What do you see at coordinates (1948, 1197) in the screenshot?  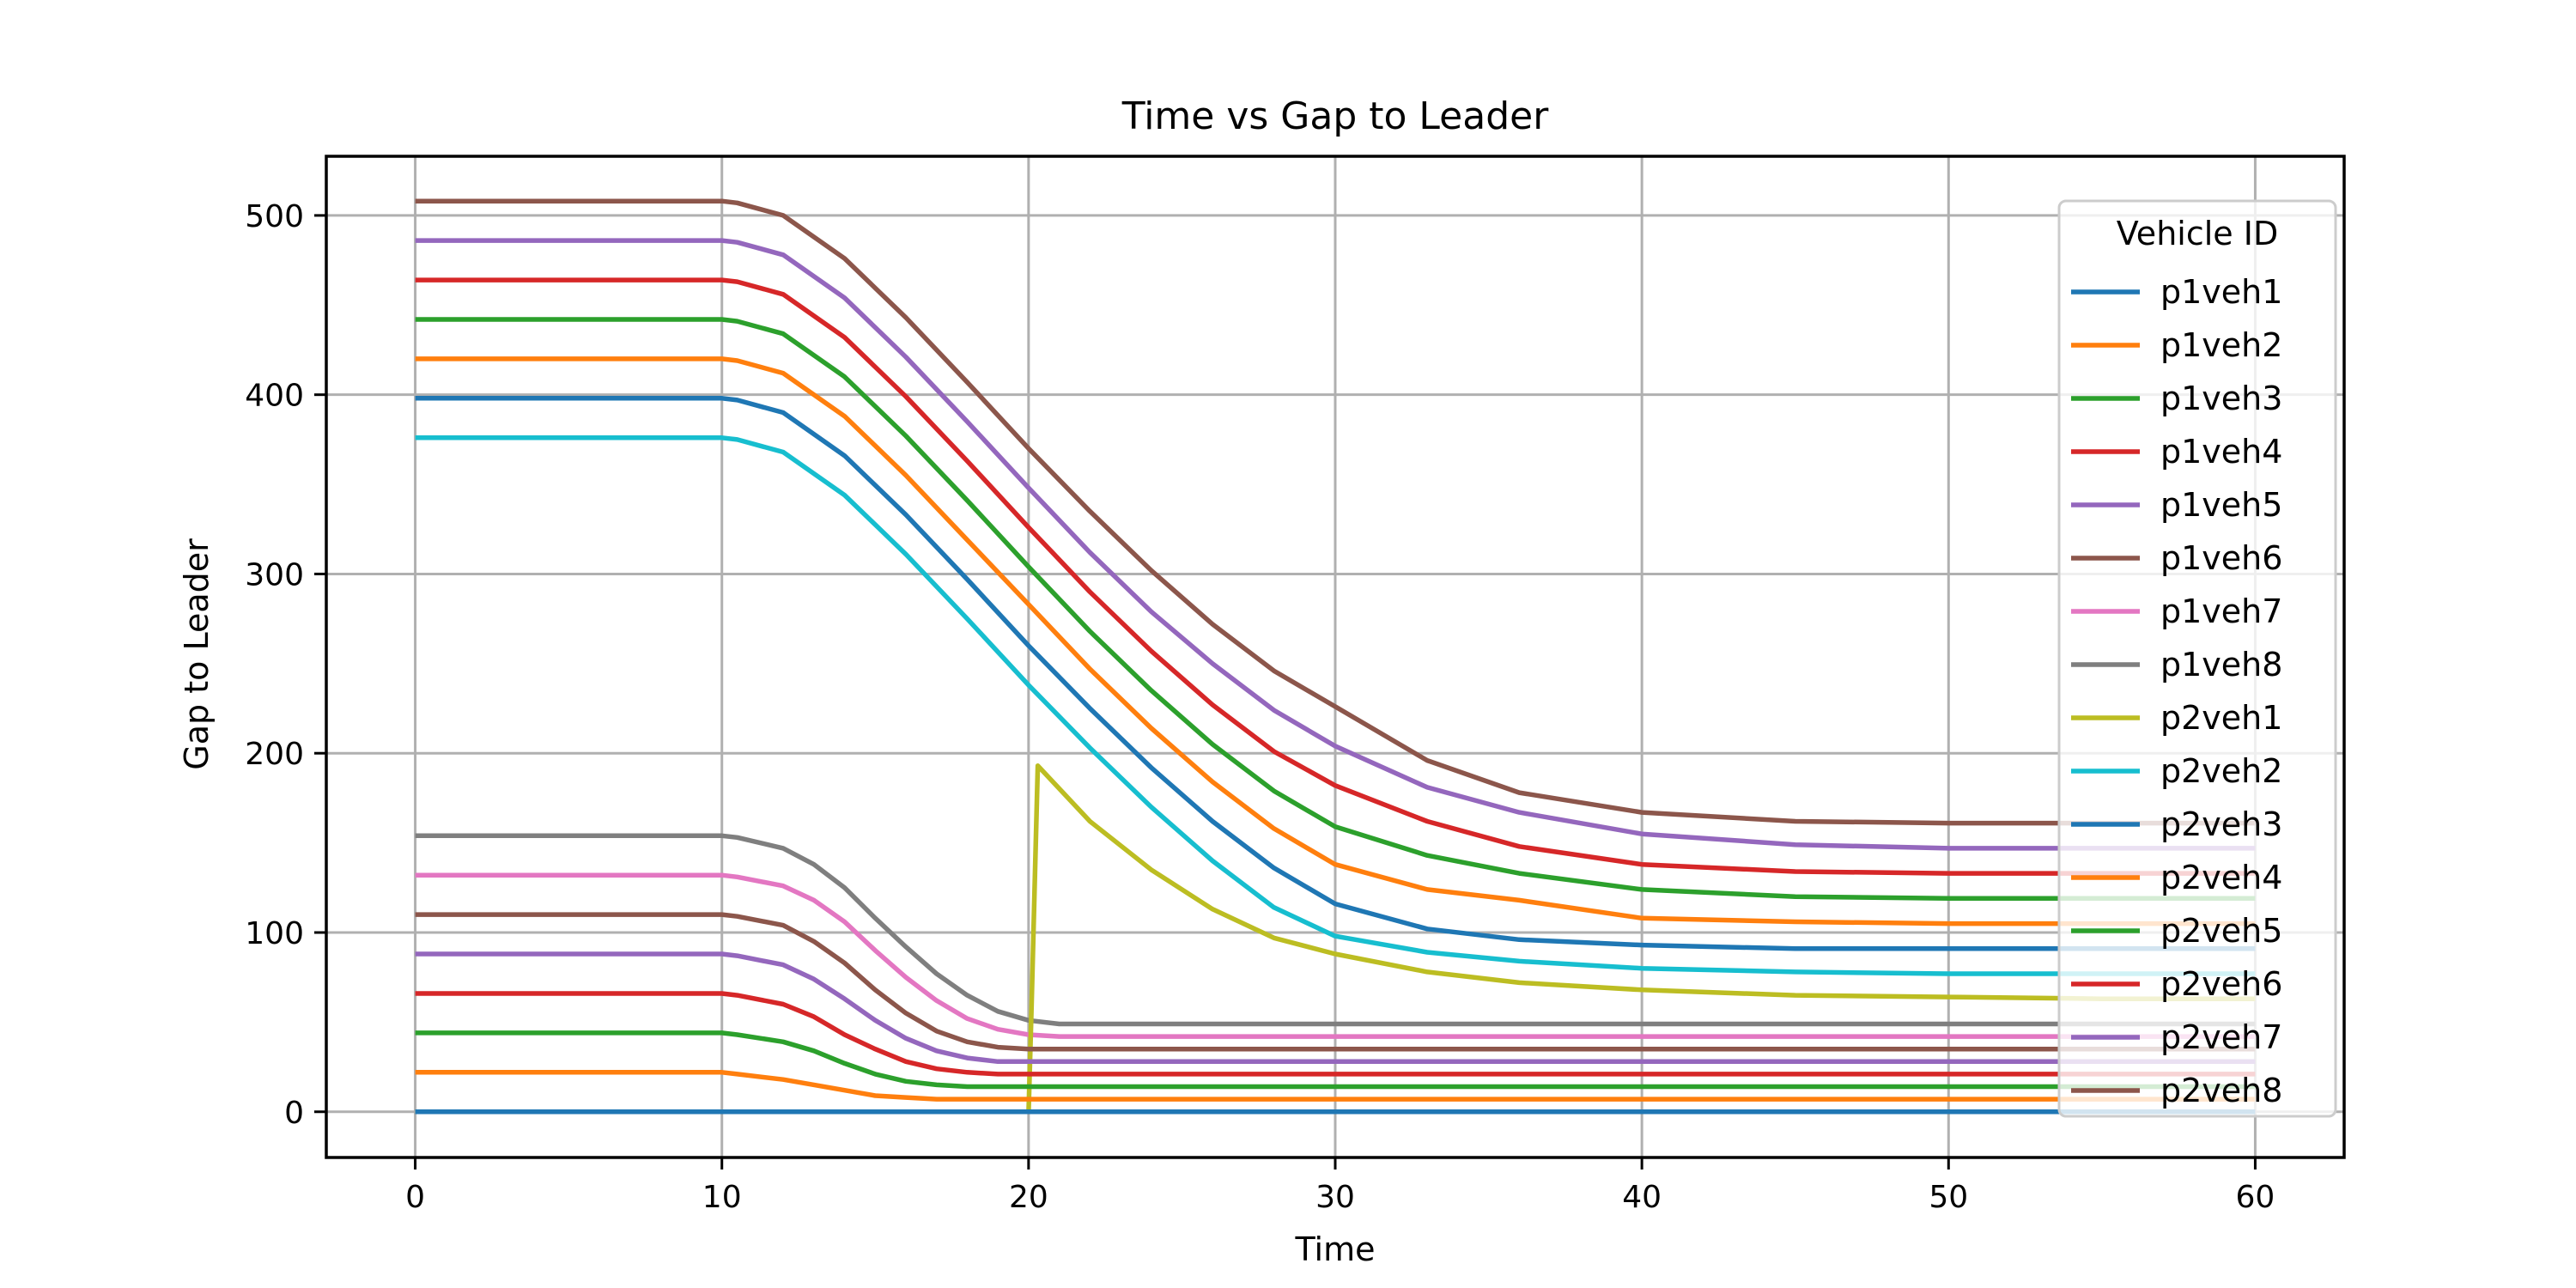 I see `x-tick-label: 50` at bounding box center [1948, 1197].